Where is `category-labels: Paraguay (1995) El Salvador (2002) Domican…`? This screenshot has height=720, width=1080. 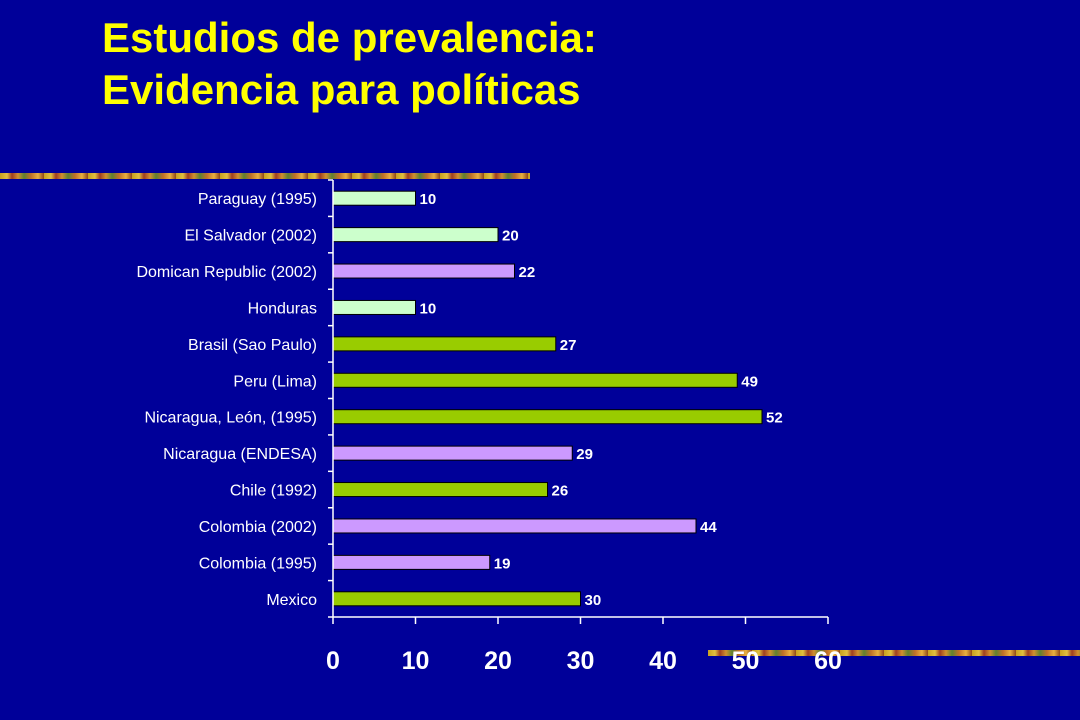
category-labels: Paraguay (1995) El Salvador (2002) Domican… is located at coordinates (226, 400).